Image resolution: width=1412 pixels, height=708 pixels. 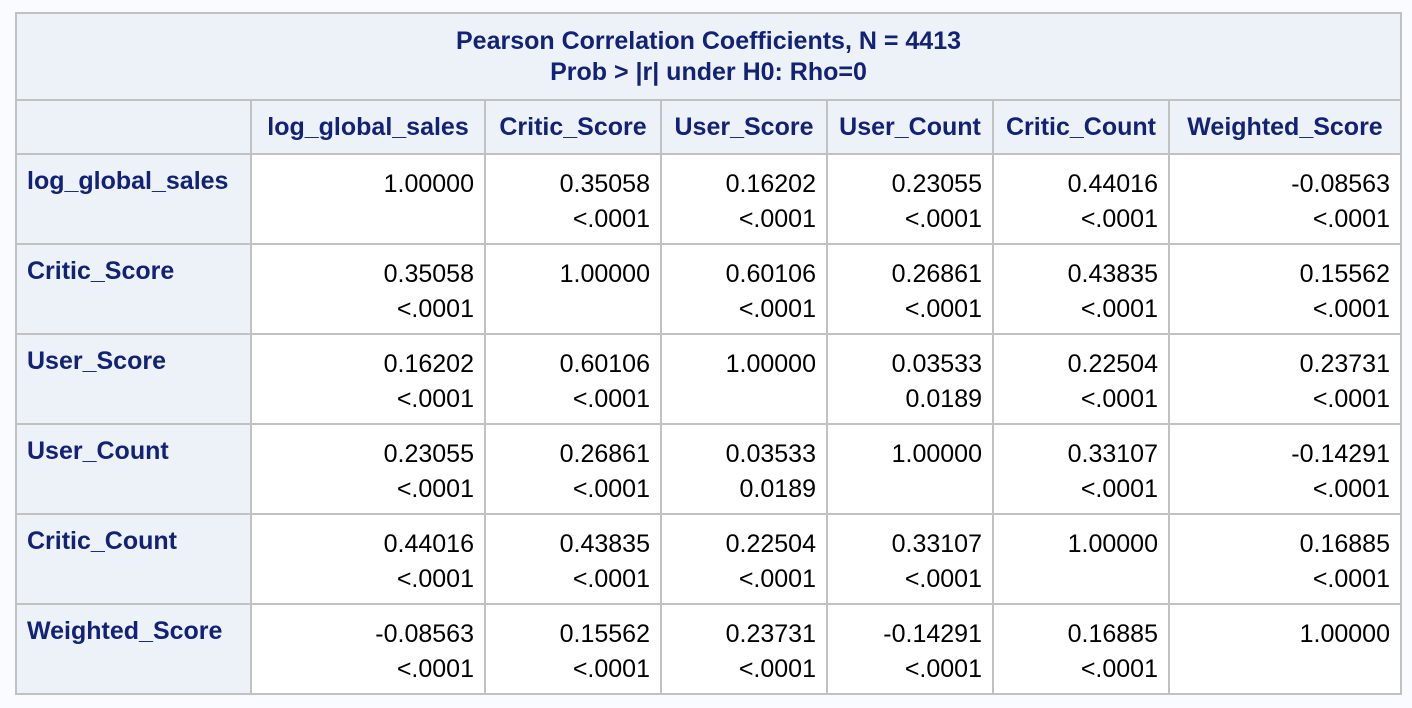 I want to click on coefficient-value: 0.33107, so click(x=1112, y=454).